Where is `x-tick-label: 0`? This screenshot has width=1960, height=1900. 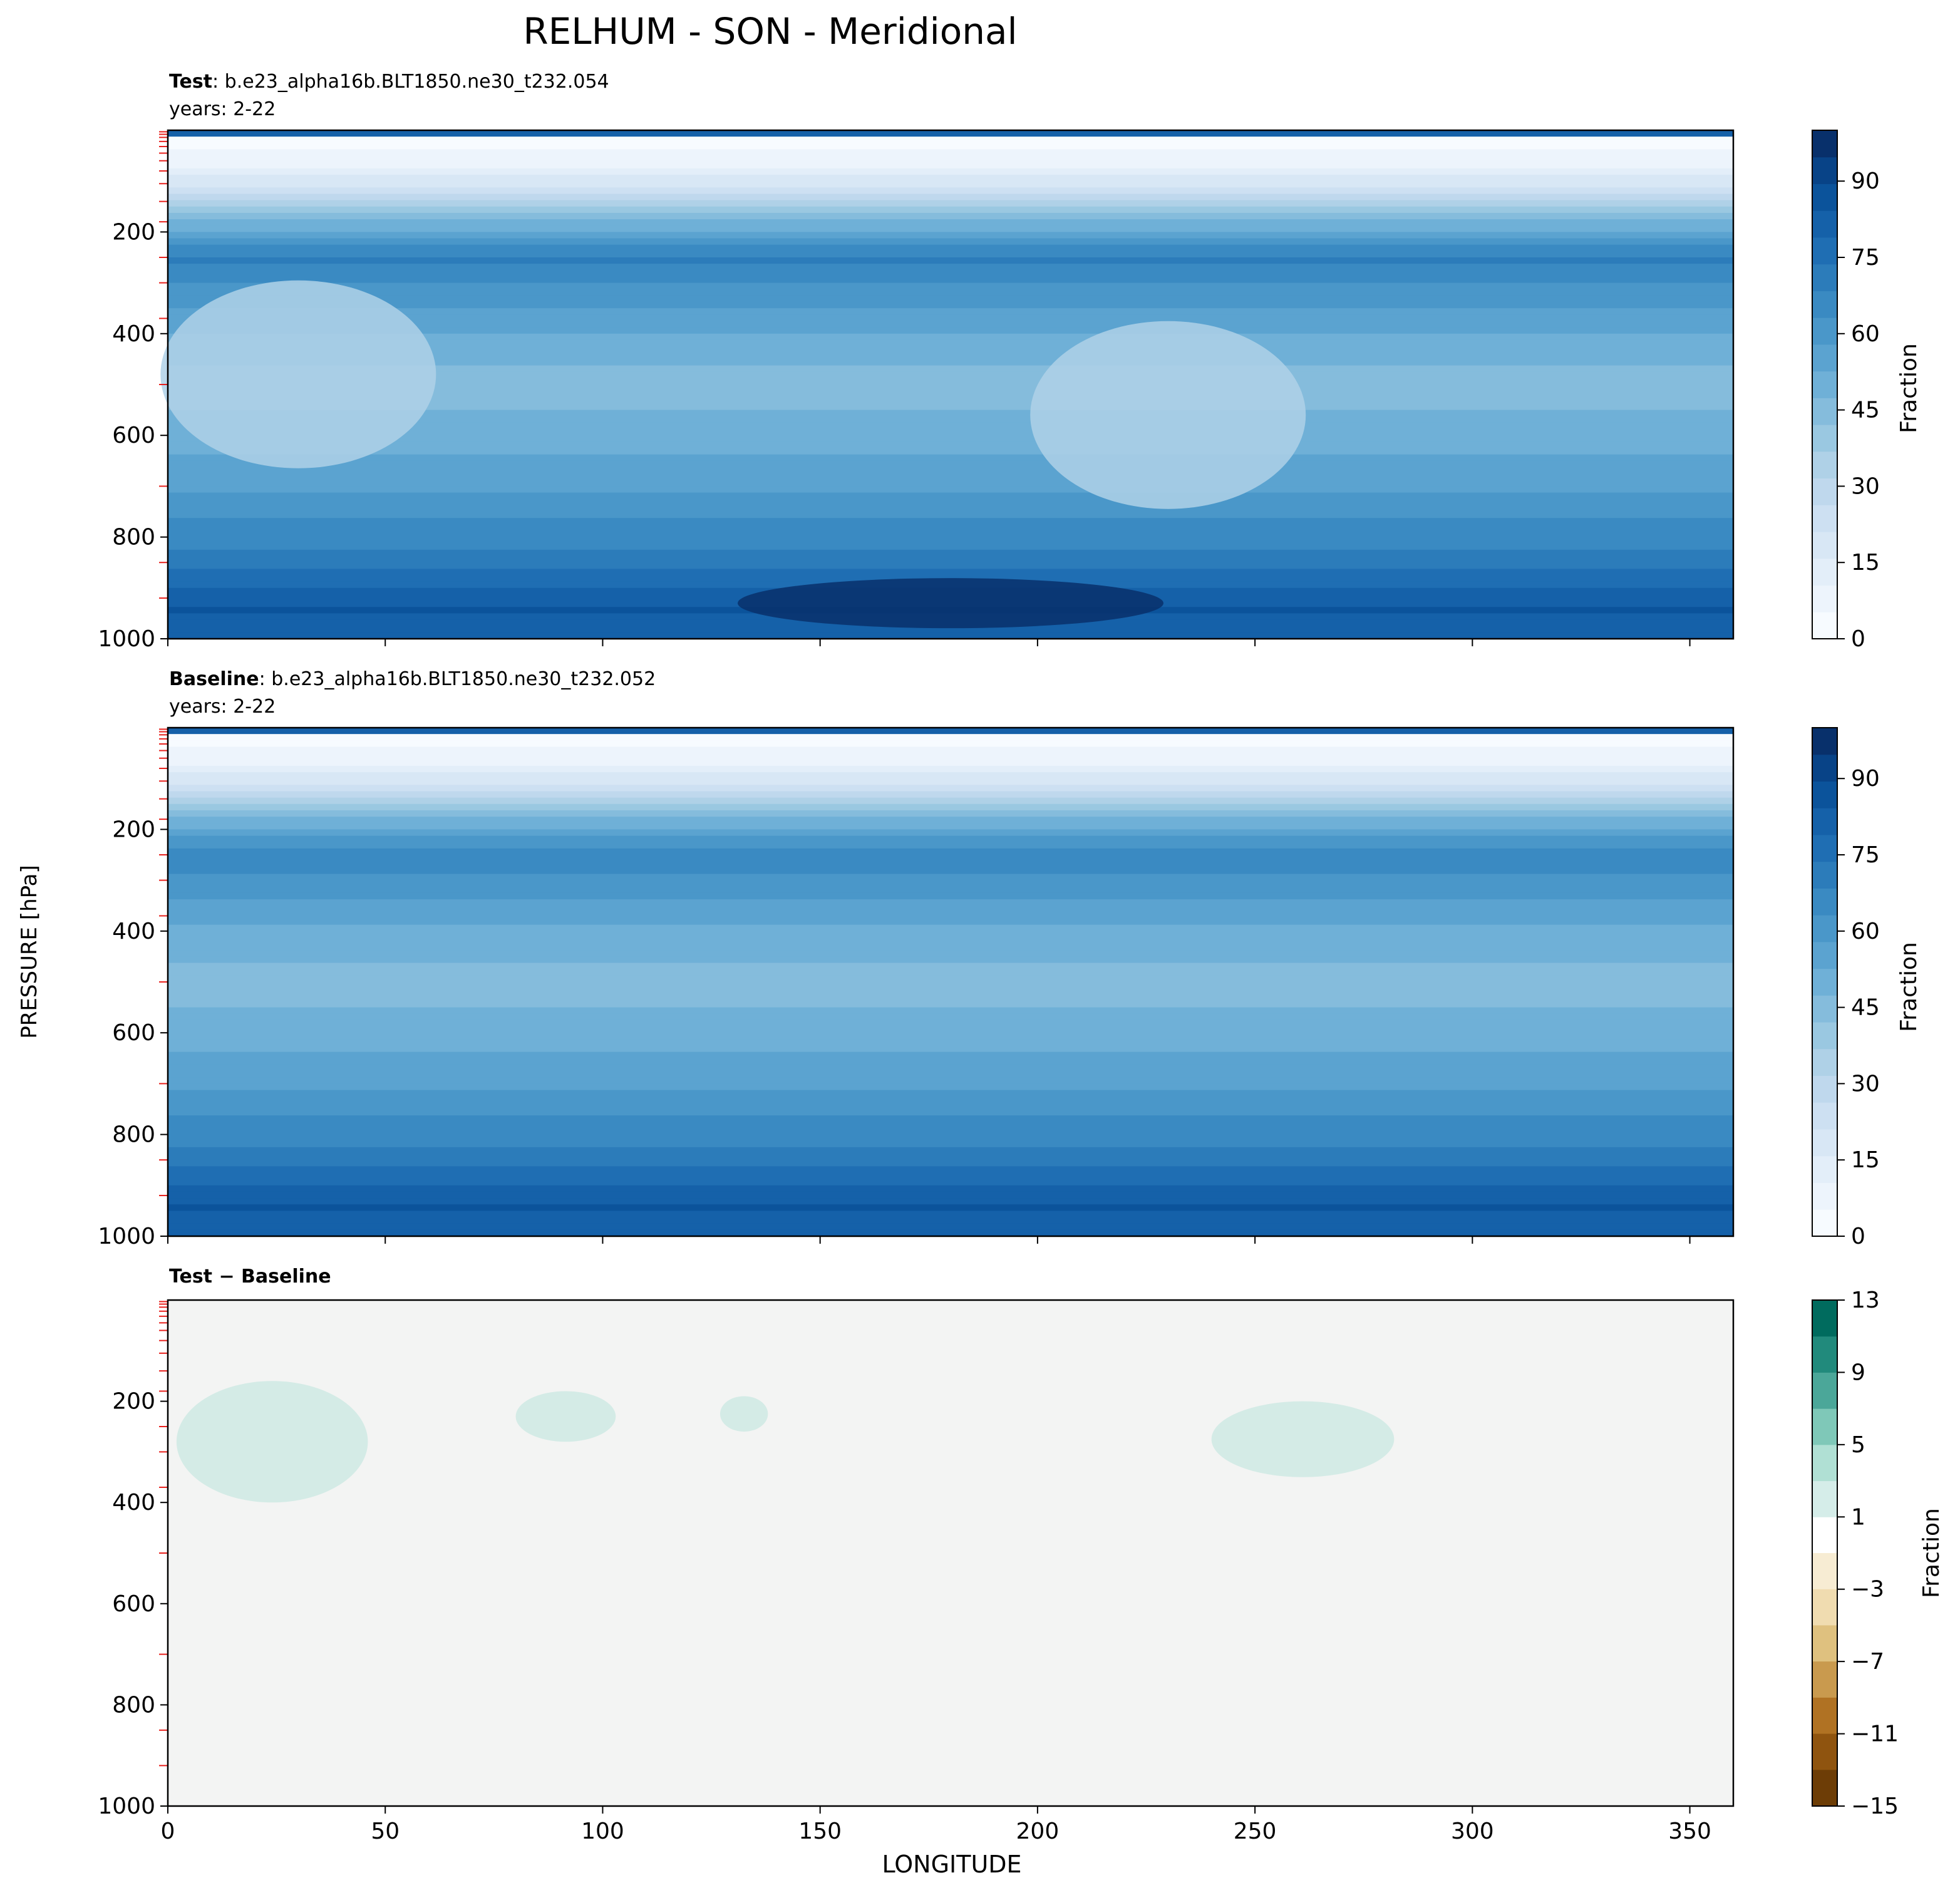 x-tick-label: 0 is located at coordinates (168, 1831).